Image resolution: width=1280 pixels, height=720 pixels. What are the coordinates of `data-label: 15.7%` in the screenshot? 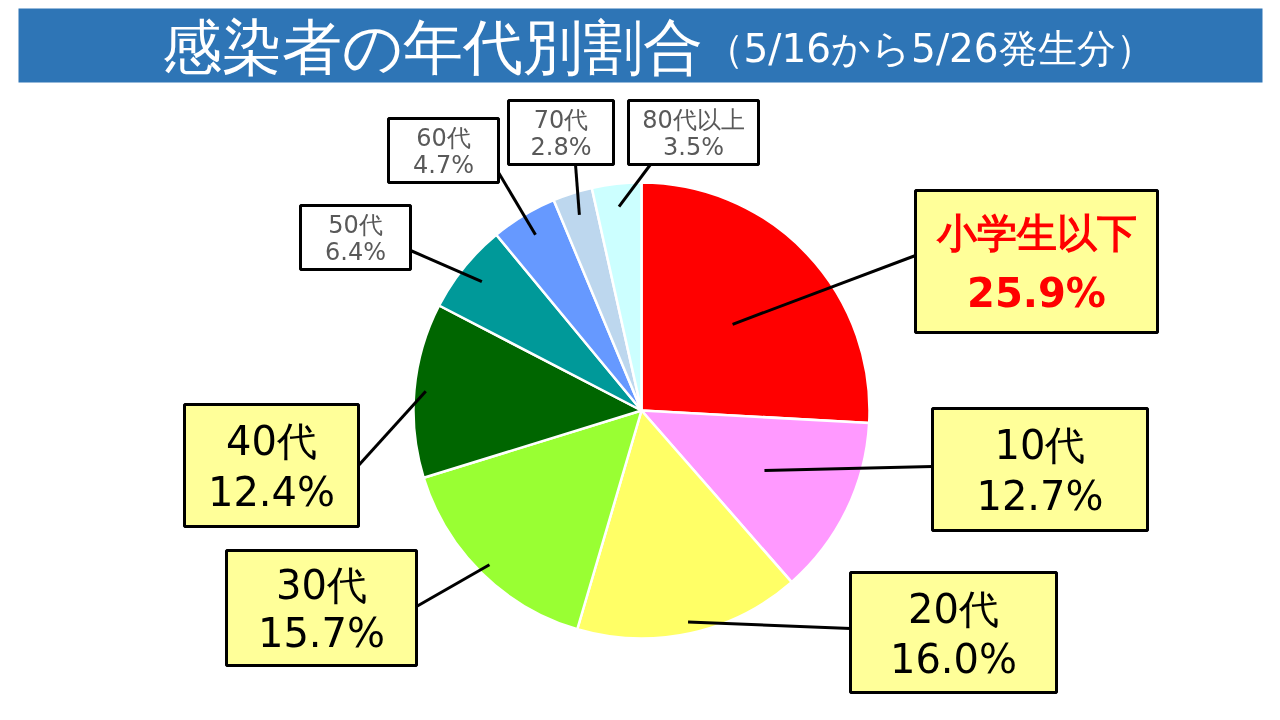 It's located at (321, 633).